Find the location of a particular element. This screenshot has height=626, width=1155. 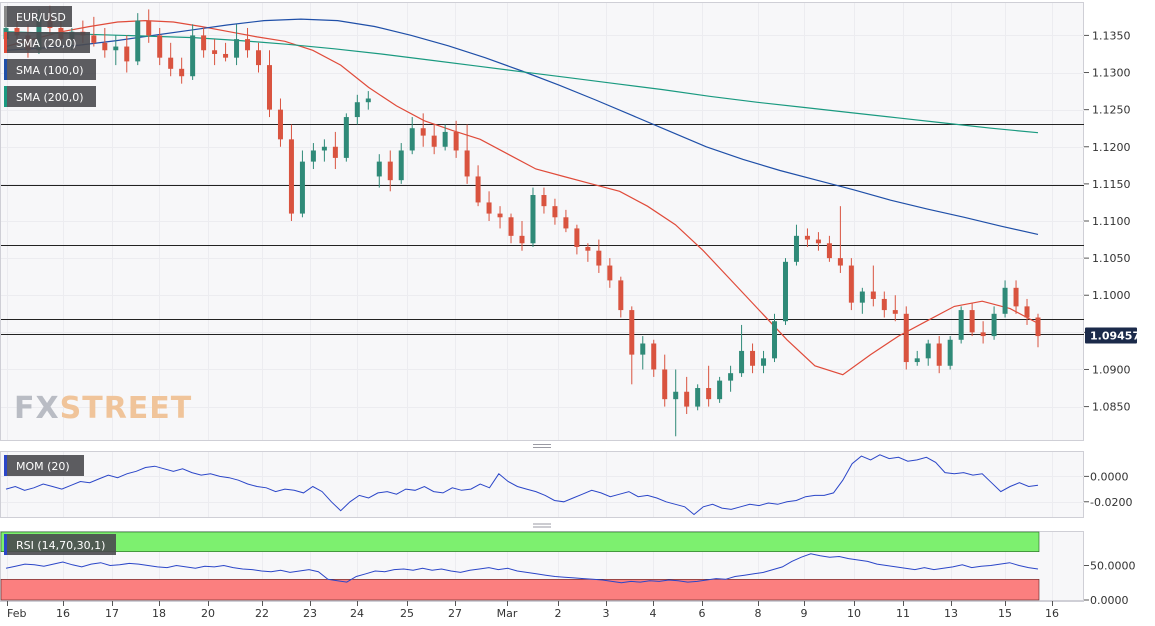

price-axis-label: 1.0900 is located at coordinates (1111, 369).